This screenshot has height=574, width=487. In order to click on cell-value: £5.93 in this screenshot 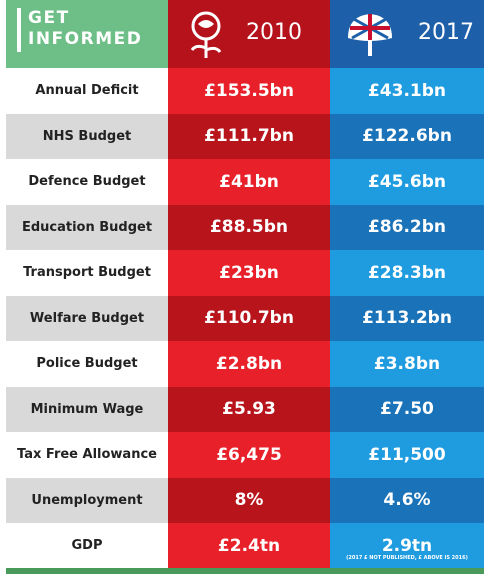, I will do `click(249, 409)`.